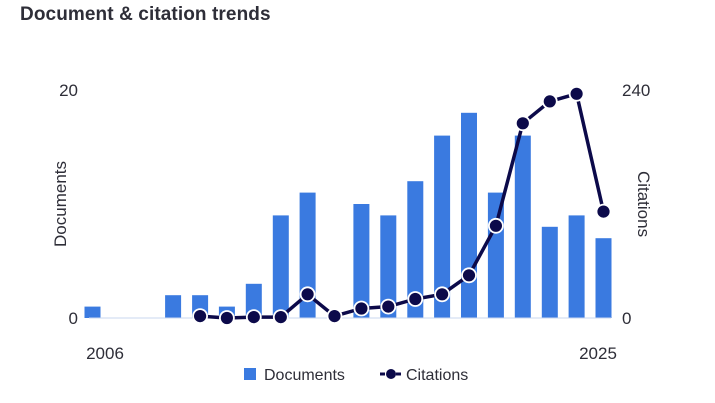  I want to click on legend-citations-marker, so click(391, 374).